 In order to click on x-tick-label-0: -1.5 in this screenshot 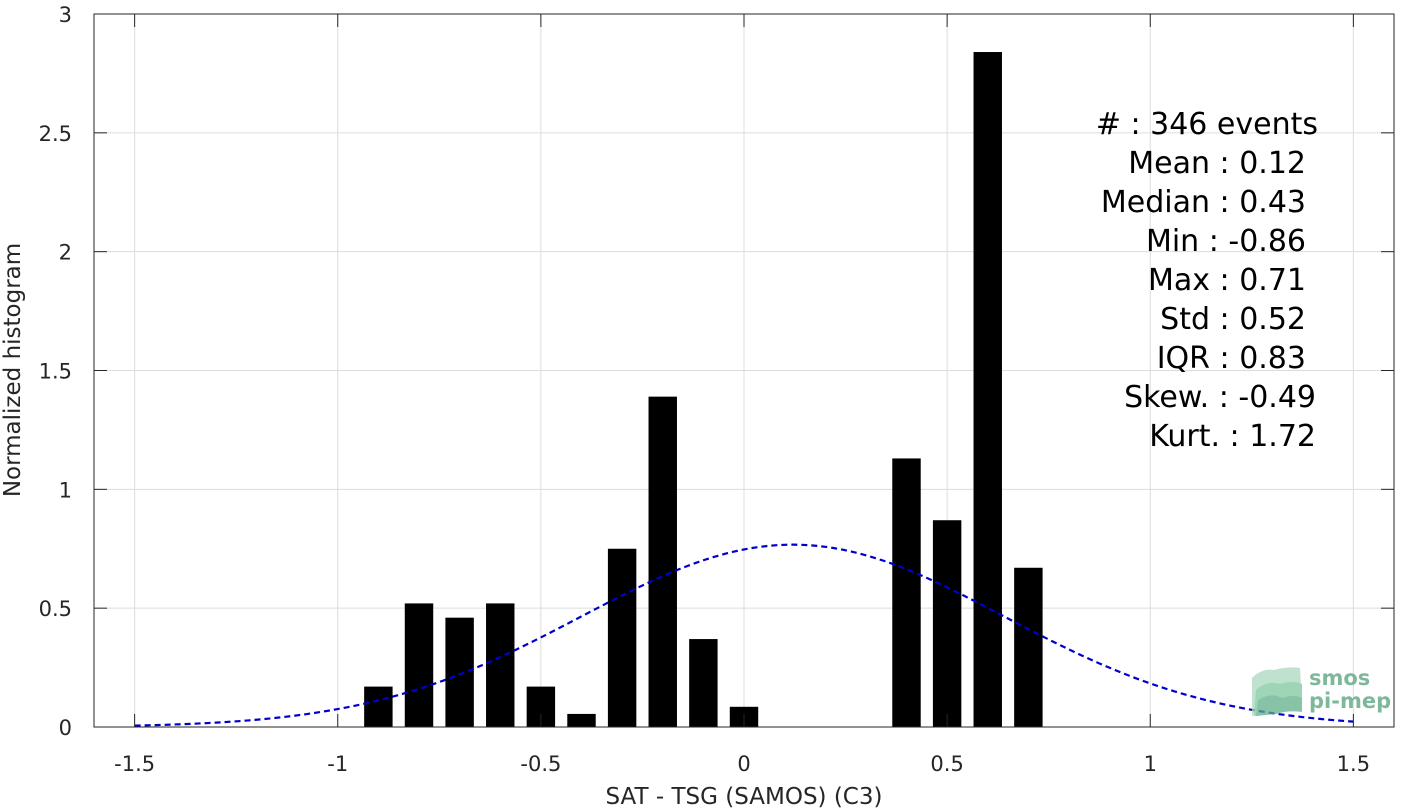, I will do `click(134, 764)`.